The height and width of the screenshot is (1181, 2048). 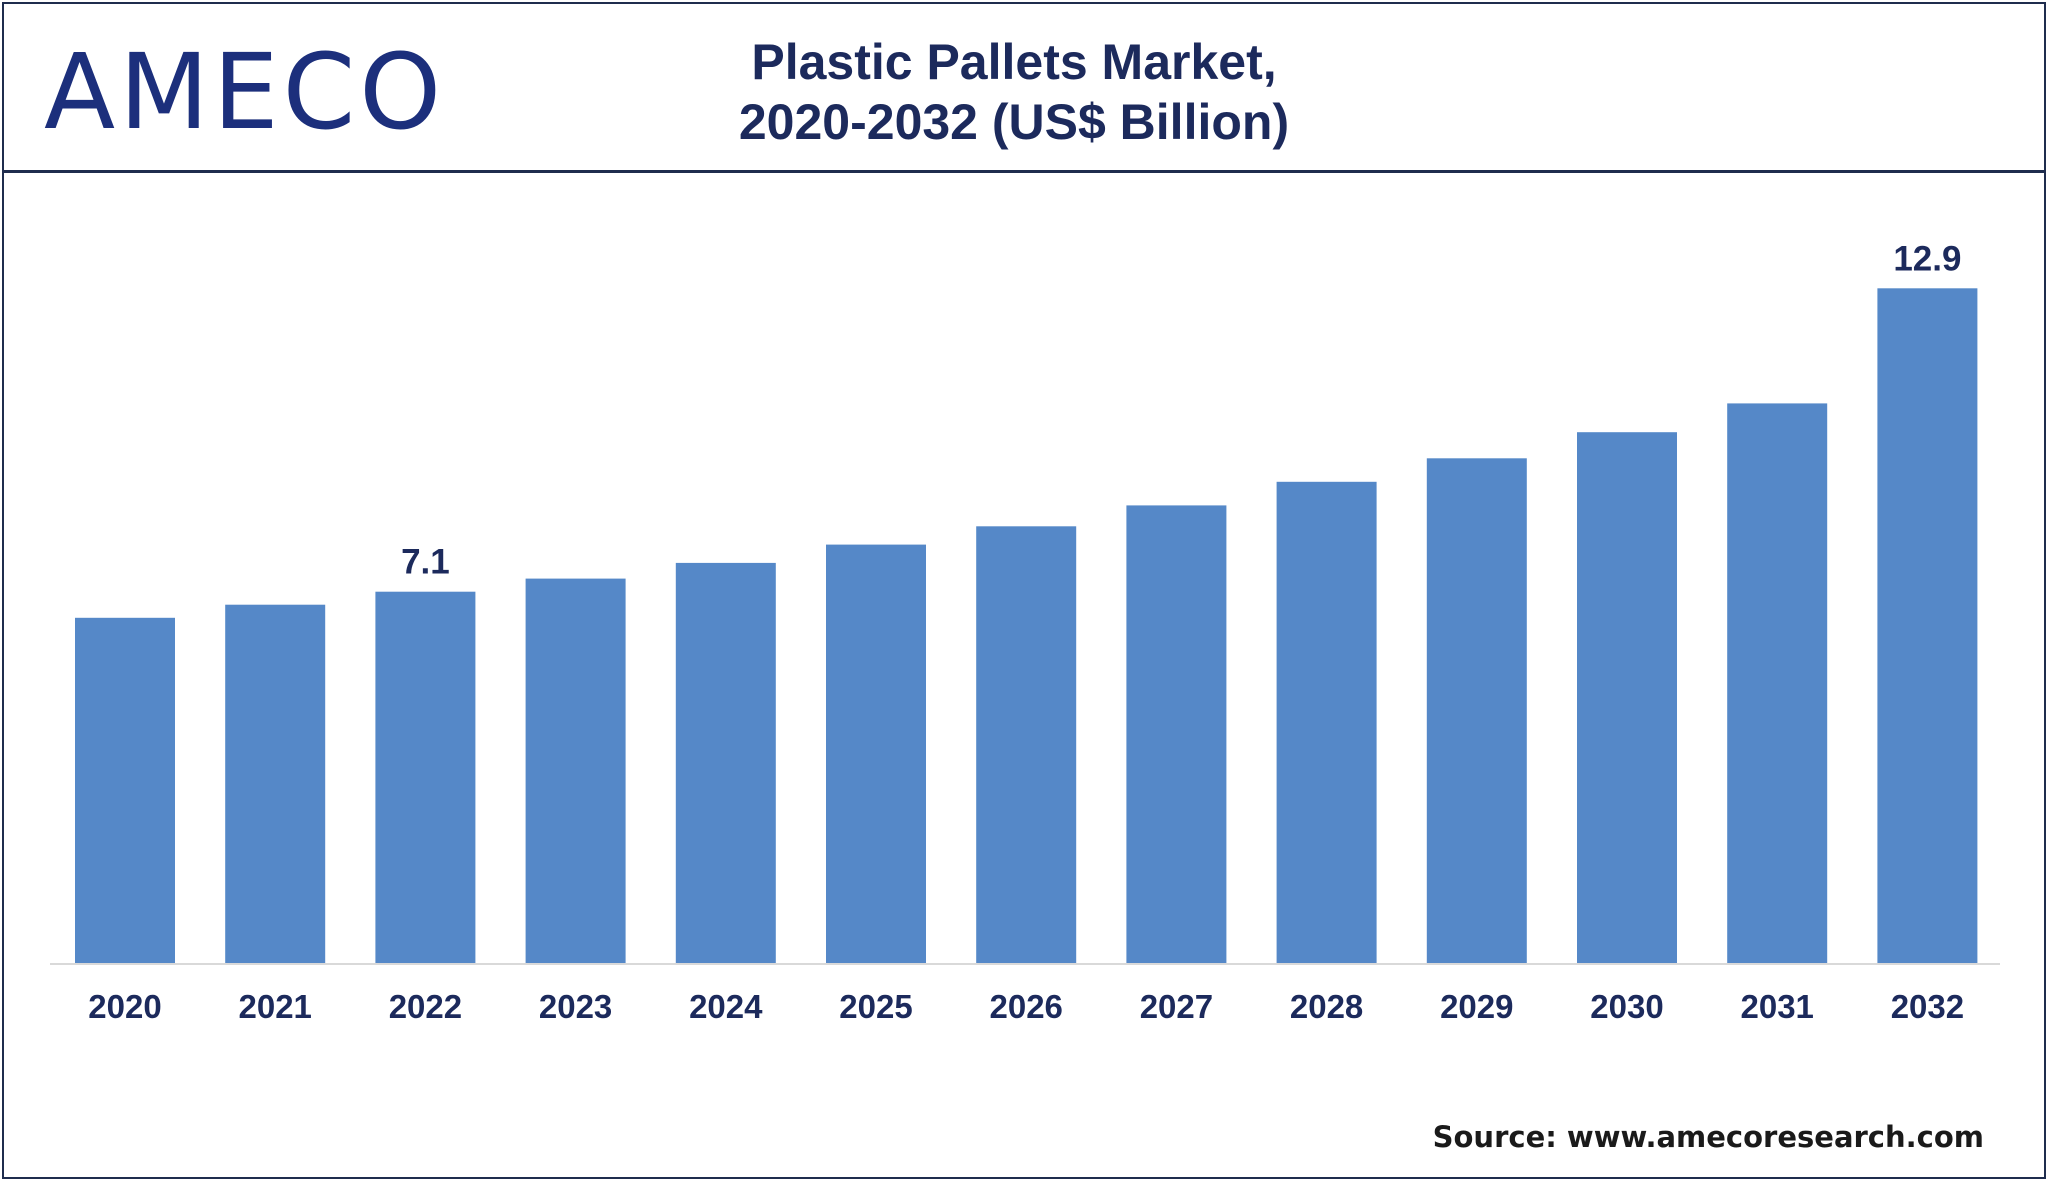 I want to click on data-label-2032: 12.9, so click(x=1927, y=258).